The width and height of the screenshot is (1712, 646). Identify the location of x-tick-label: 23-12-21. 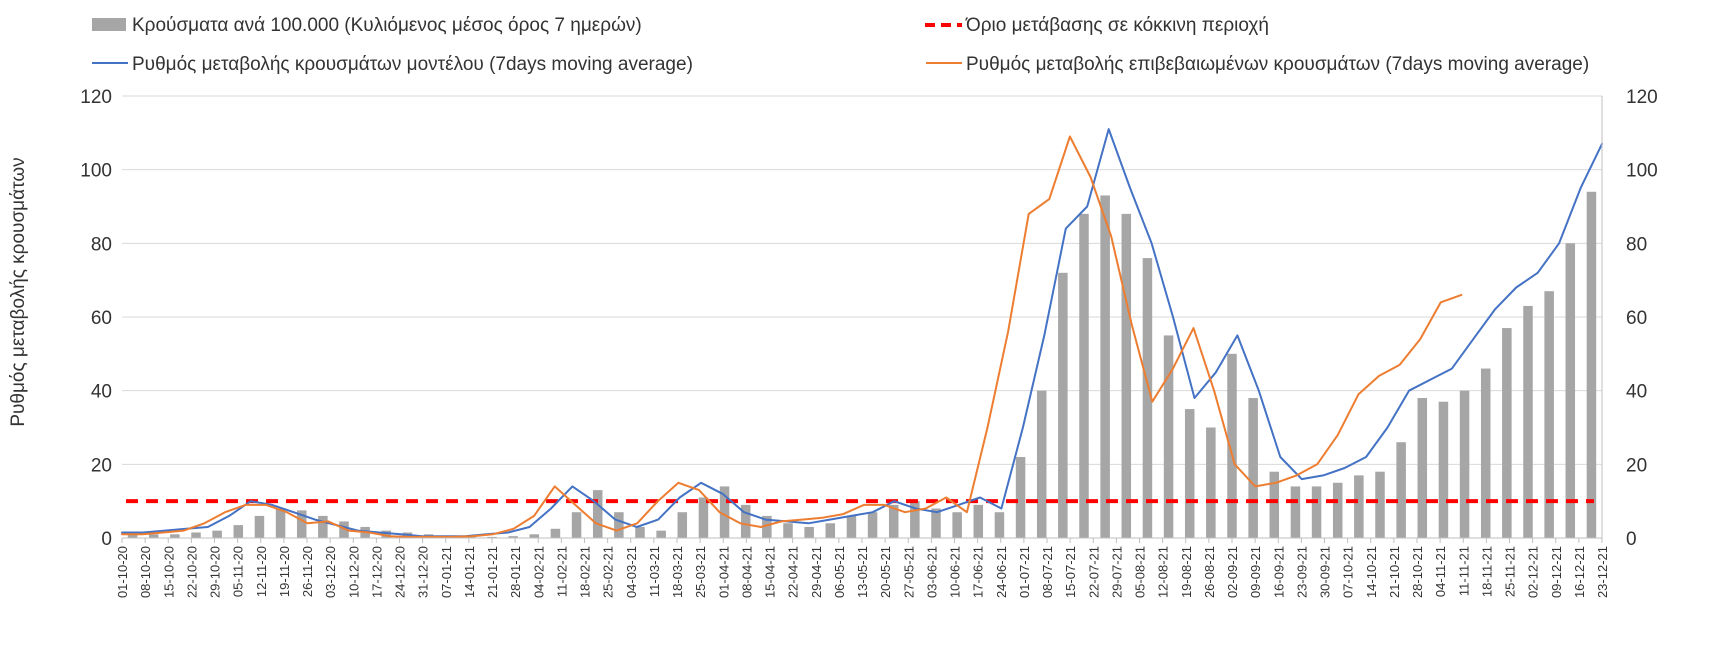
(1602, 572).